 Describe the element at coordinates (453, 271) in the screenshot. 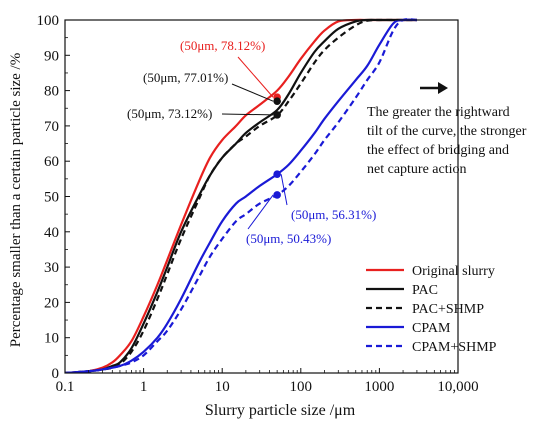

I see `legend-label: Original slurry` at that location.